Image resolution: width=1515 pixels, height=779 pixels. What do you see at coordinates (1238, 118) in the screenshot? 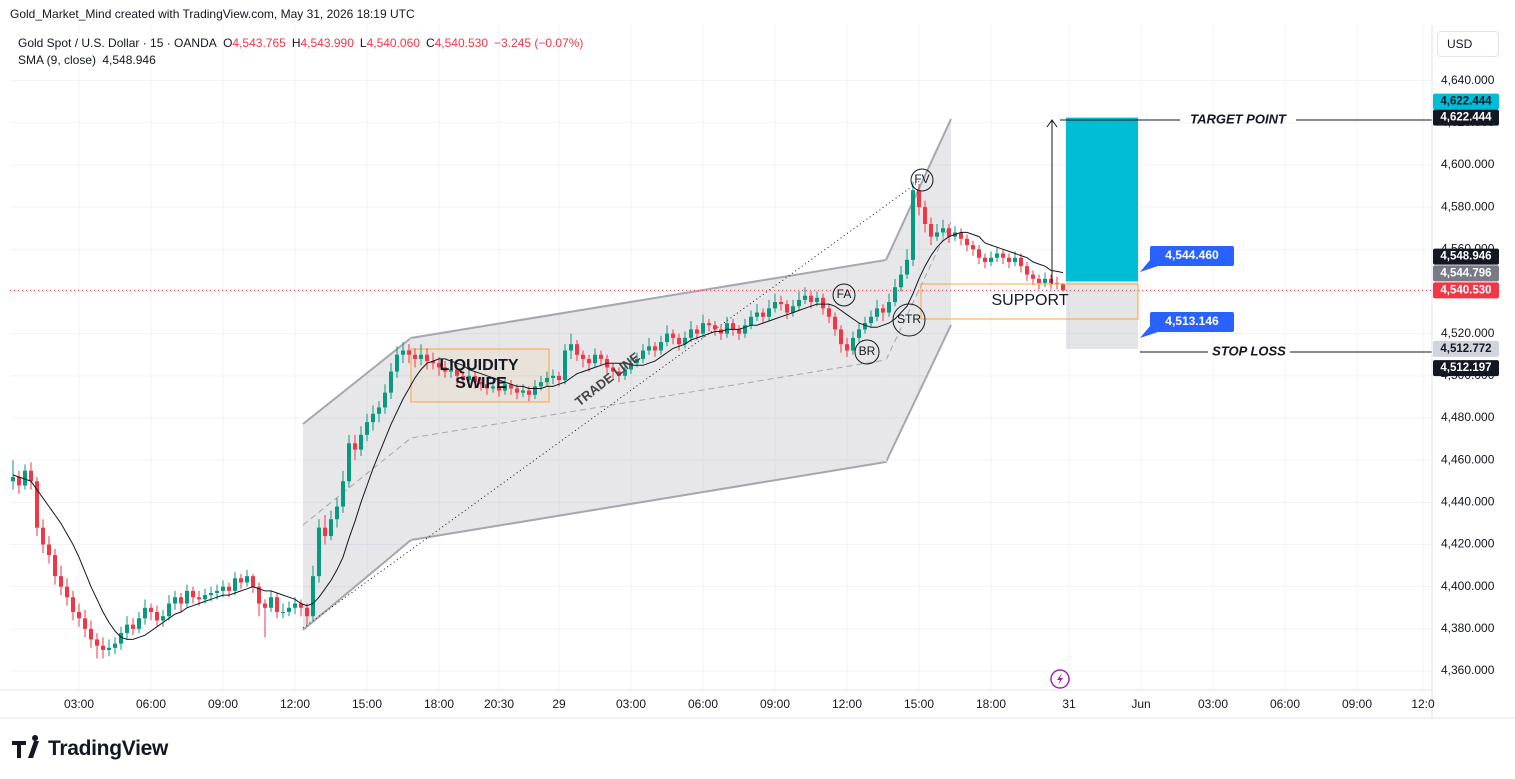
I see `target-label: TARGET POINT` at bounding box center [1238, 118].